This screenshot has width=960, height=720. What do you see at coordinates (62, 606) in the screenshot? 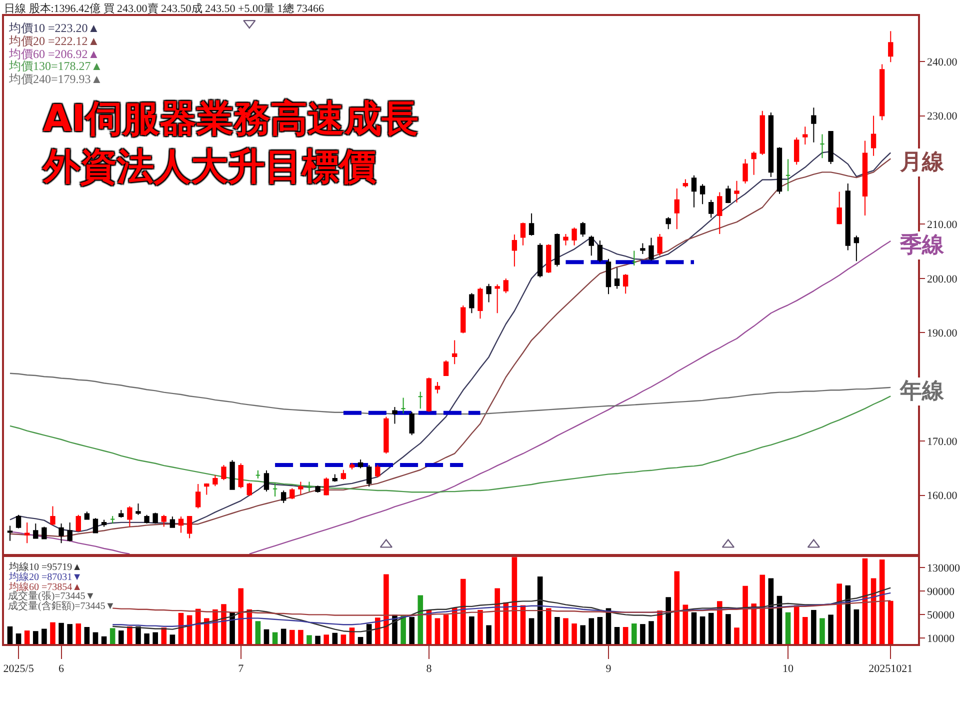
I see `annotation: 成交量(含鉅額)=73445▼` at bounding box center [62, 606].